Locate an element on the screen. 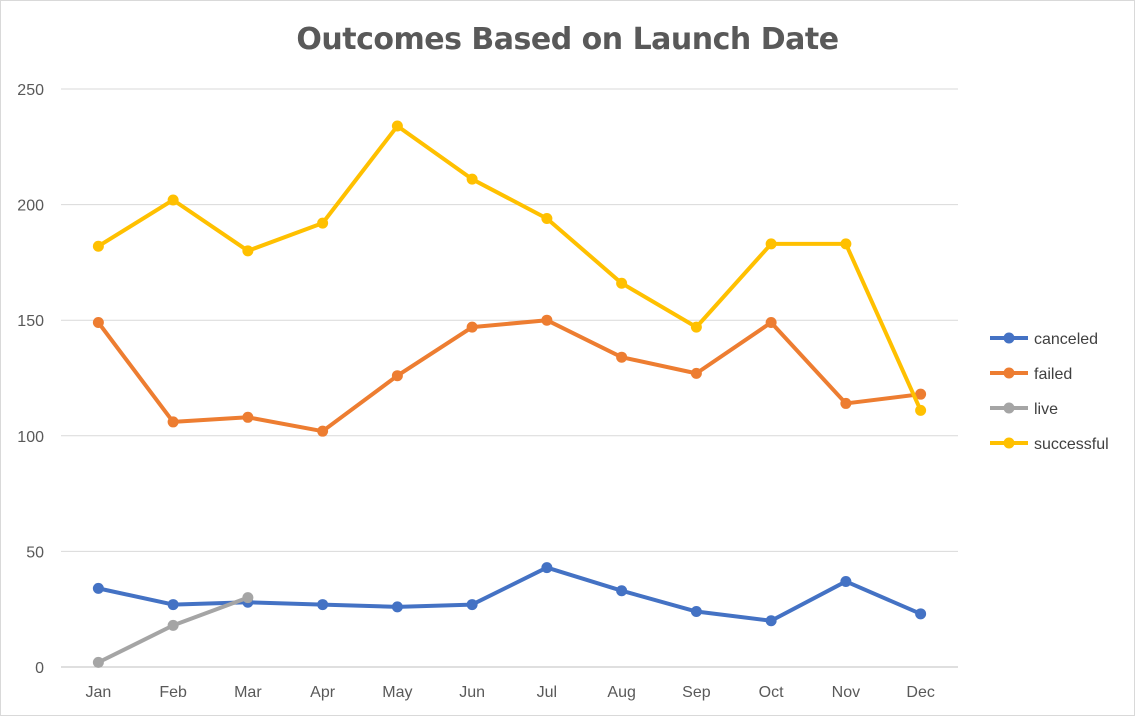 Image resolution: width=1135 pixels, height=716 pixels. series-line-failed is located at coordinates (509, 376).